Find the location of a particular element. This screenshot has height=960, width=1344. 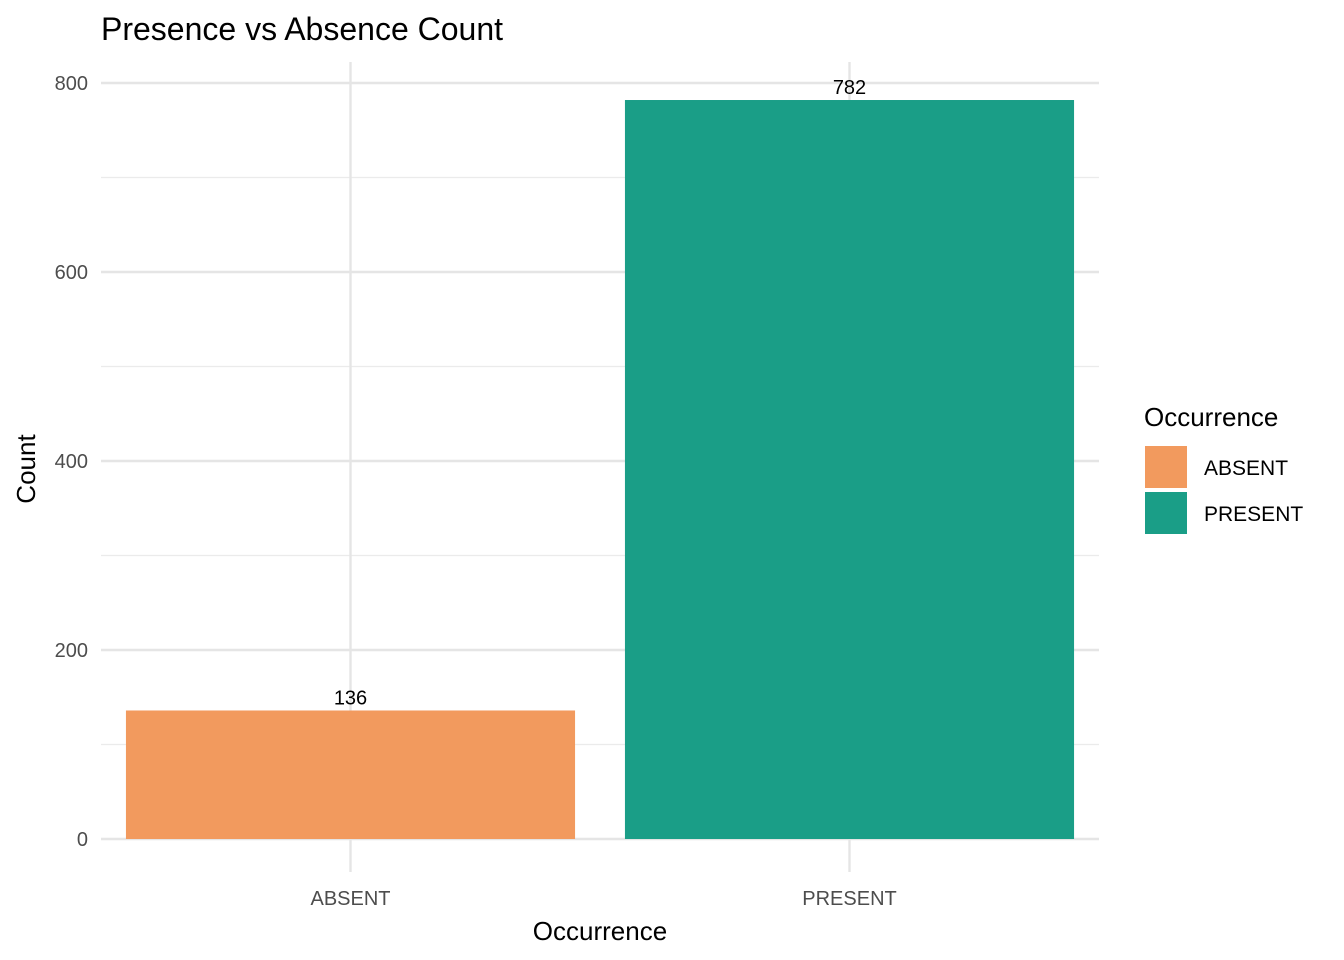

data-label-absent: 136 is located at coordinates (350, 698).